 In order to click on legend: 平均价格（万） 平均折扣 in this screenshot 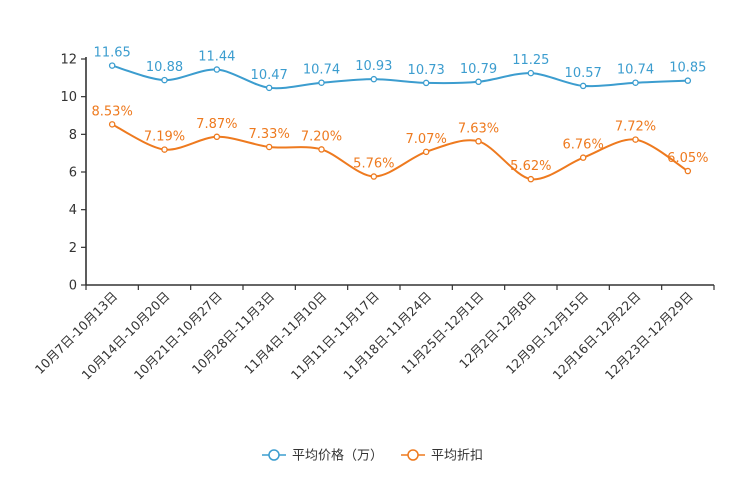, I will do `click(372, 456)`.